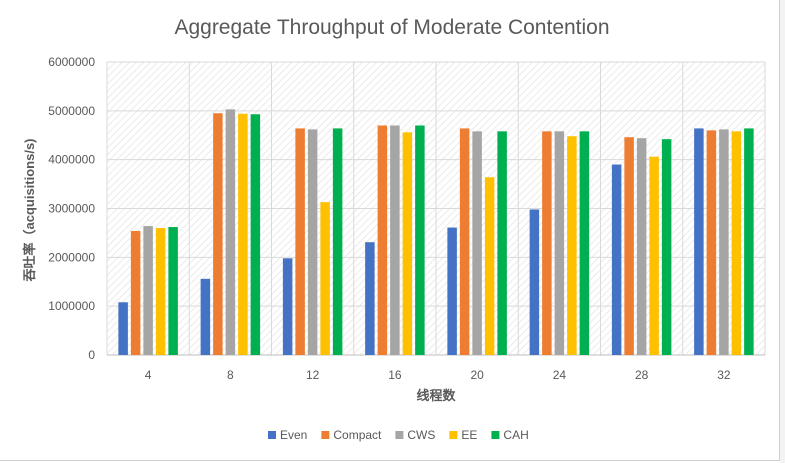 Image resolution: width=785 pixels, height=465 pixels. I want to click on x-tick-label: 28, so click(642, 375).